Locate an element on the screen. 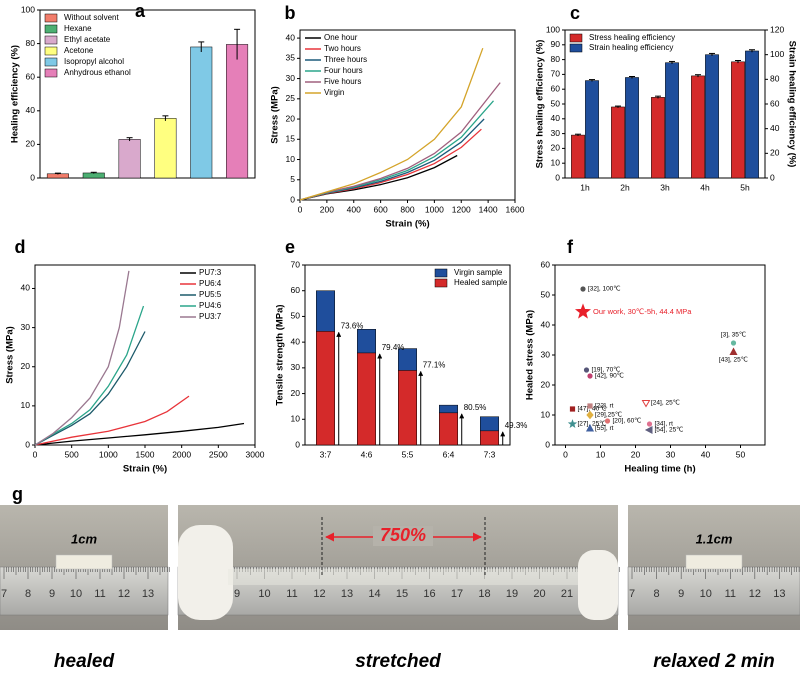 Image resolution: width=800 pixels, height=673 pixels. panel-letter: d is located at coordinates (20, 247).